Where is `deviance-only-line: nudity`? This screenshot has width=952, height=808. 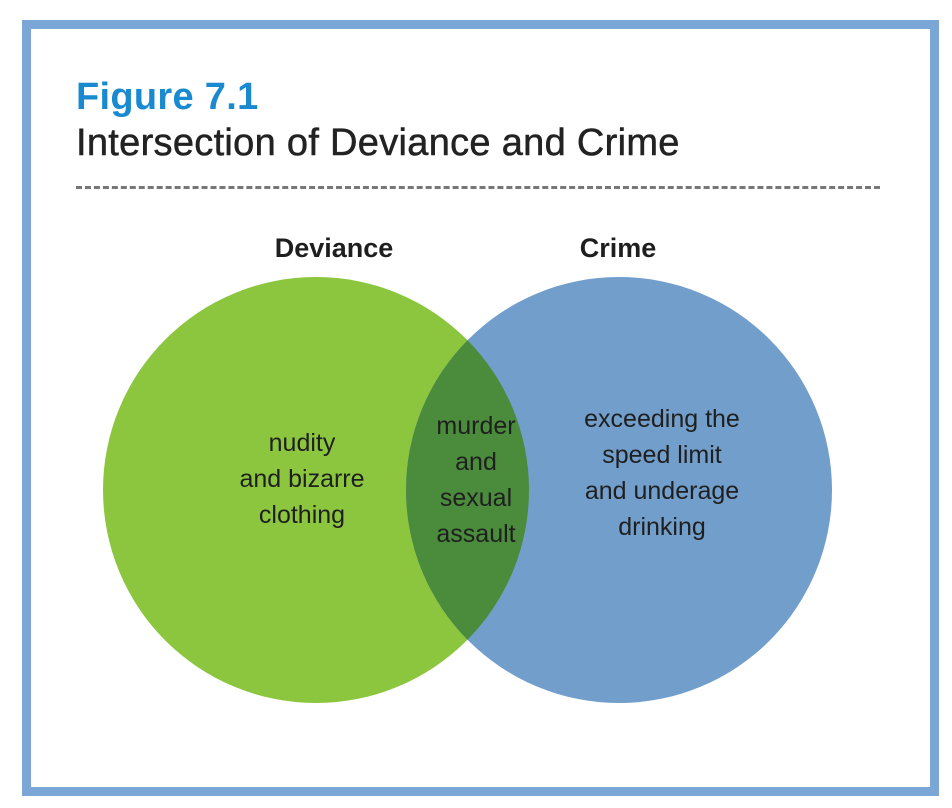 deviance-only-line: nudity is located at coordinates (302, 443).